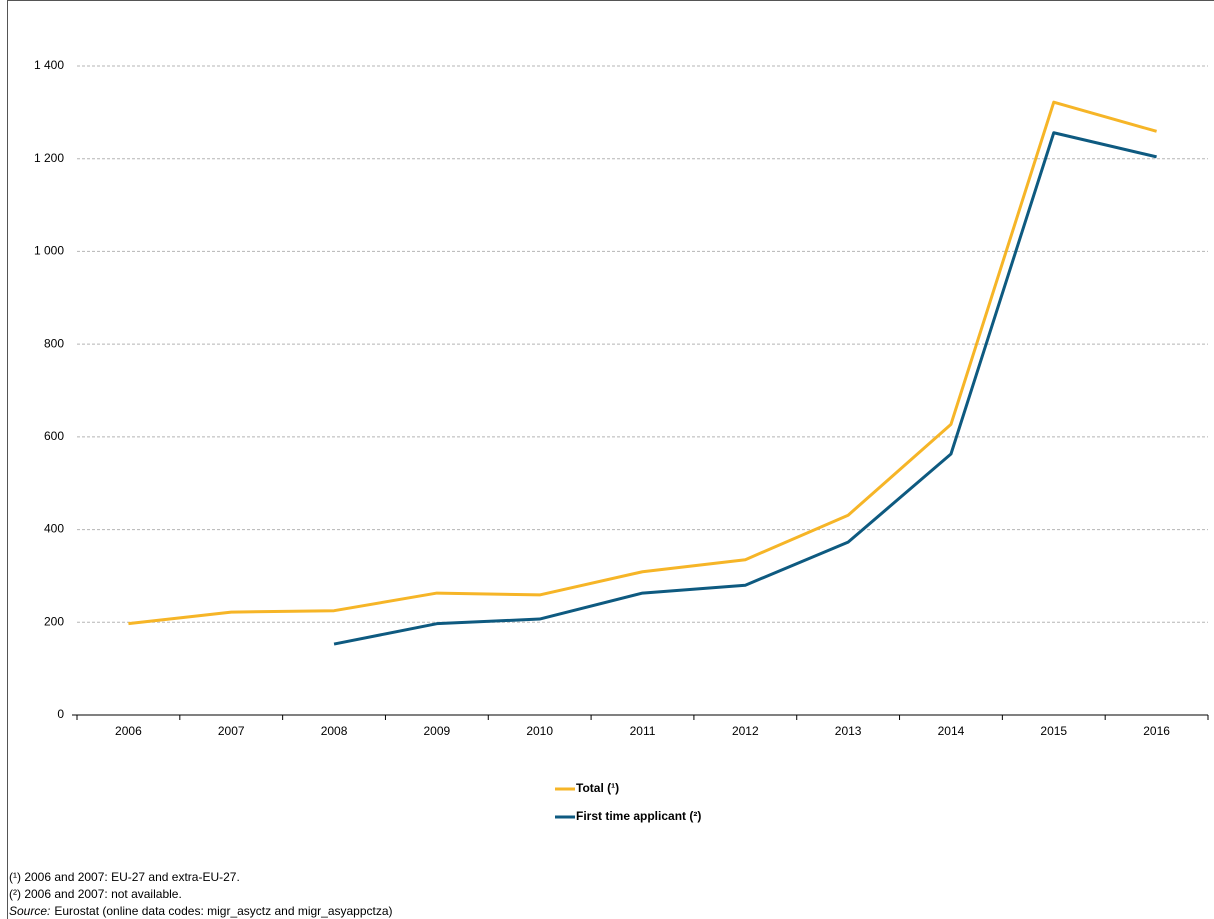 The height and width of the screenshot is (919, 1214). I want to click on x-tick-label: 2014, so click(951, 731).